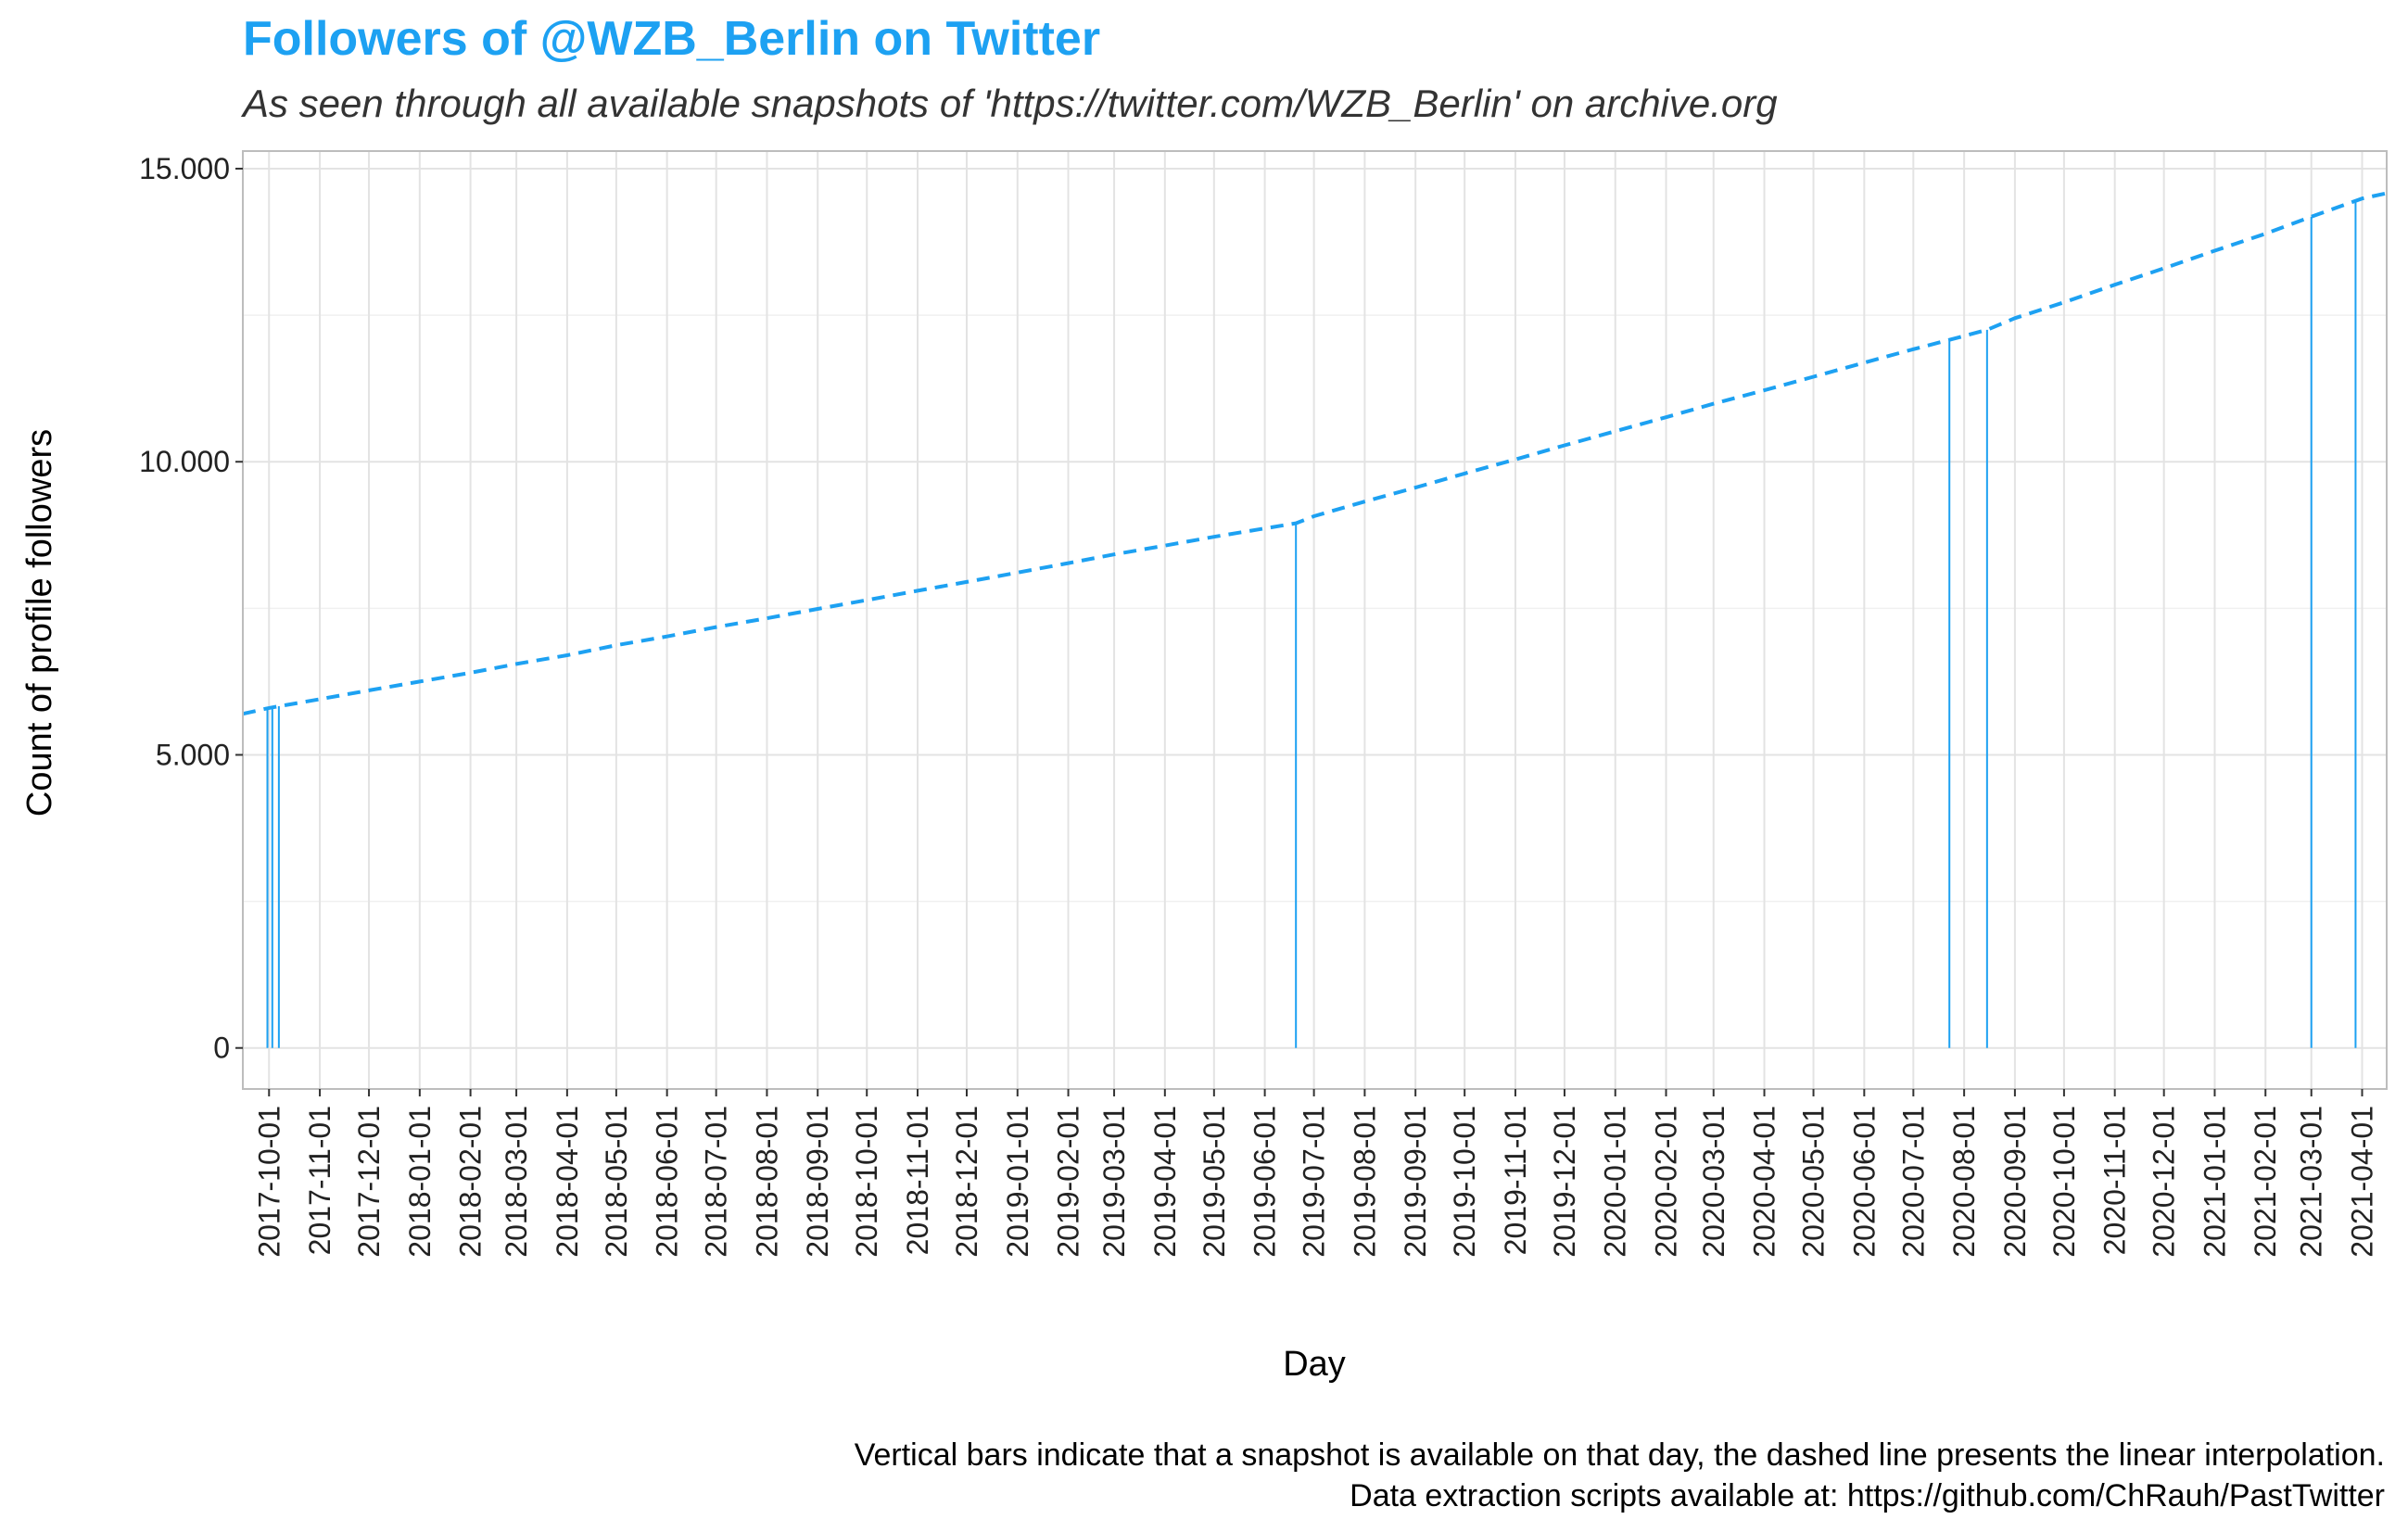 The height and width of the screenshot is (1532, 2408). Describe the element at coordinates (1814, 1182) in the screenshot. I see `x-tick-label: 2020-05-01` at that location.